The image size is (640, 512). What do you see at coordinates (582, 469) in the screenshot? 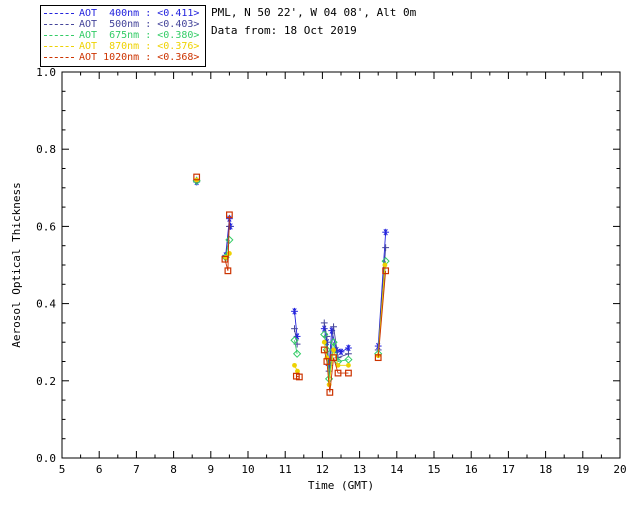
I see `x-tick-label: 19` at bounding box center [582, 469].